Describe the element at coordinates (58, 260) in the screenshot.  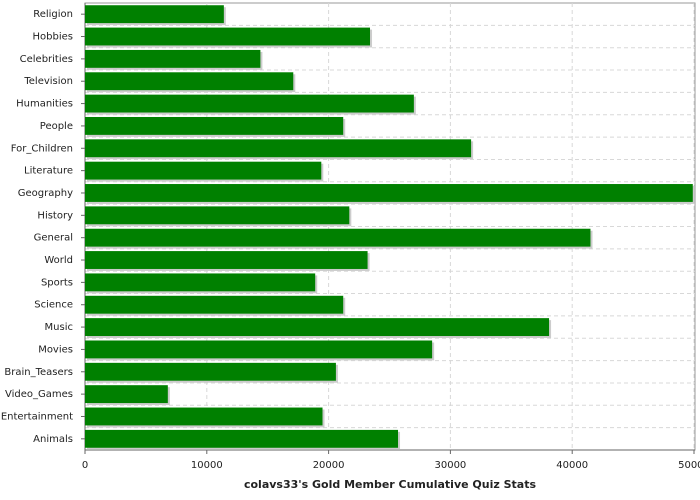
I see `y-tick-label: World` at that location.